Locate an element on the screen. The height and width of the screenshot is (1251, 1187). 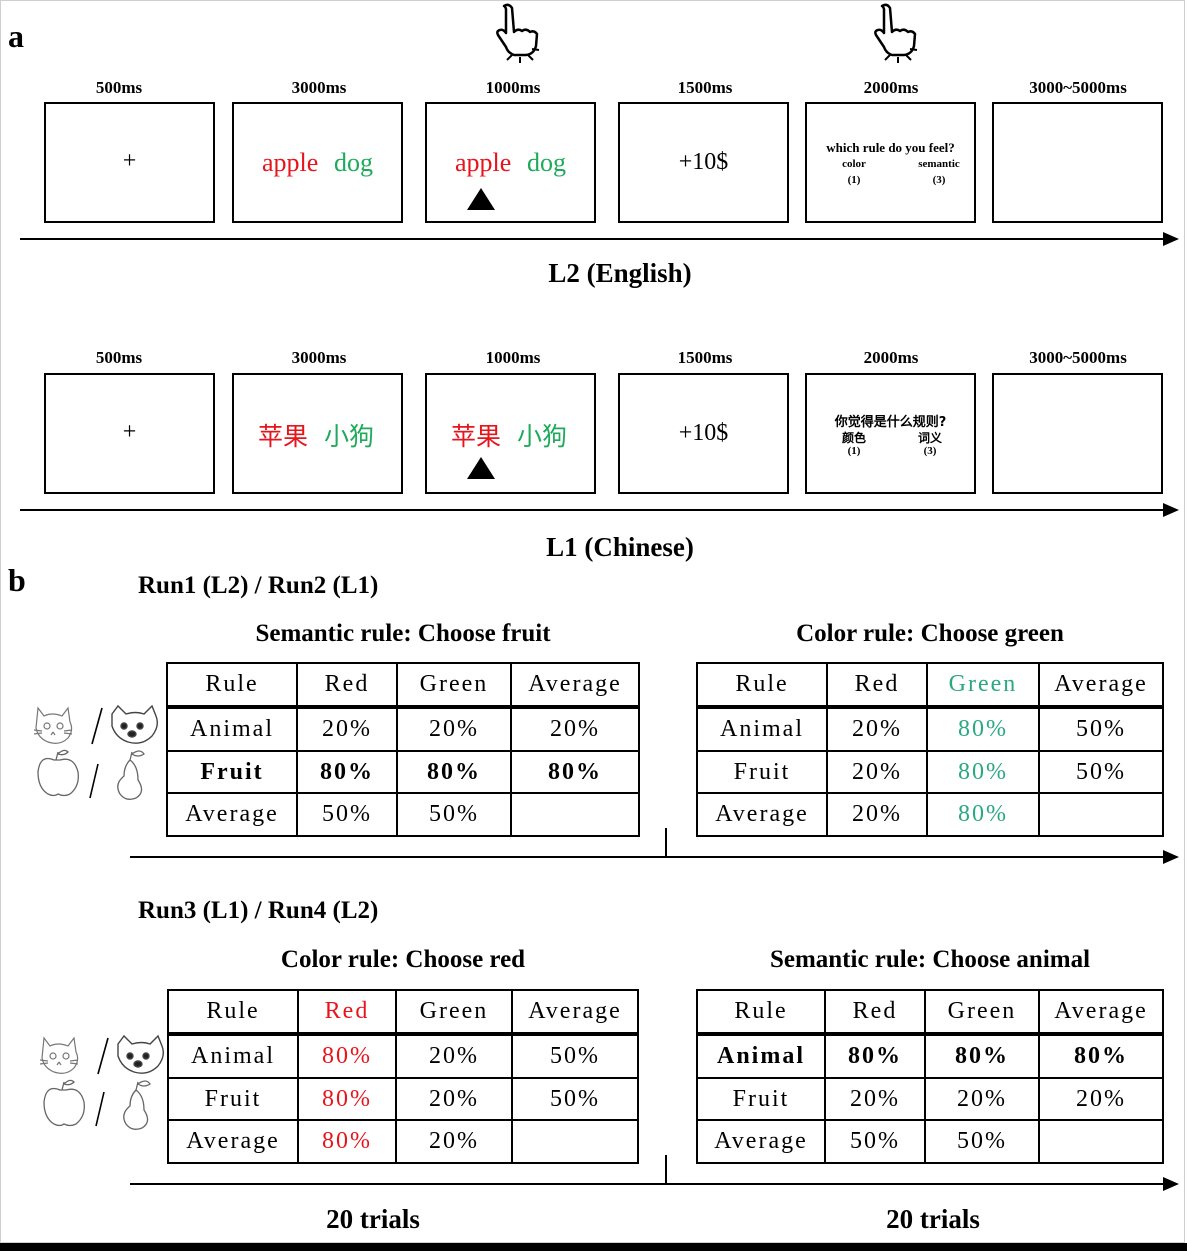
l1-stimulus-screen: 苹果 小狗 is located at coordinates (317, 433).